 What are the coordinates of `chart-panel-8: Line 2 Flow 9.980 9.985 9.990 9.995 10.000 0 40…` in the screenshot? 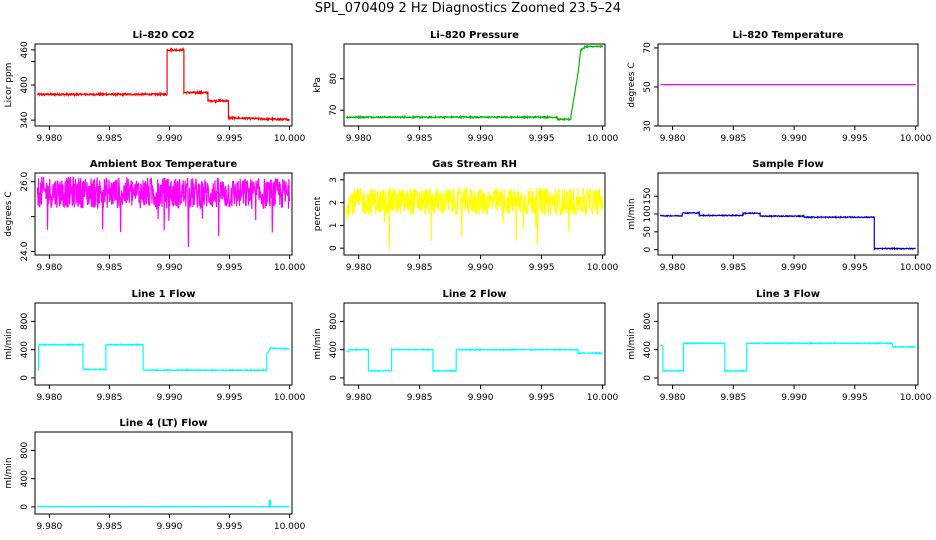 It's located at (466, 346).